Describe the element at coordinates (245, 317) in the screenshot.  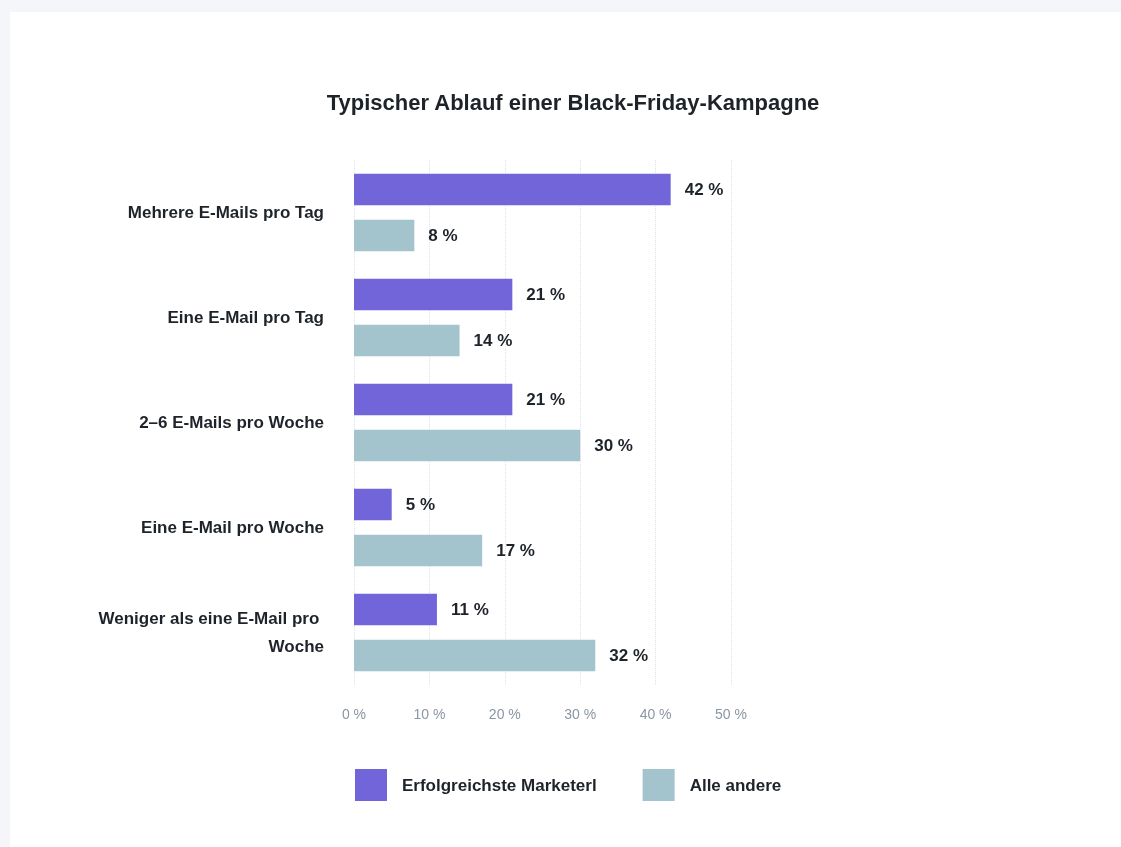
I see `y-tick-label: Eine E-Mail pro Tag` at that location.